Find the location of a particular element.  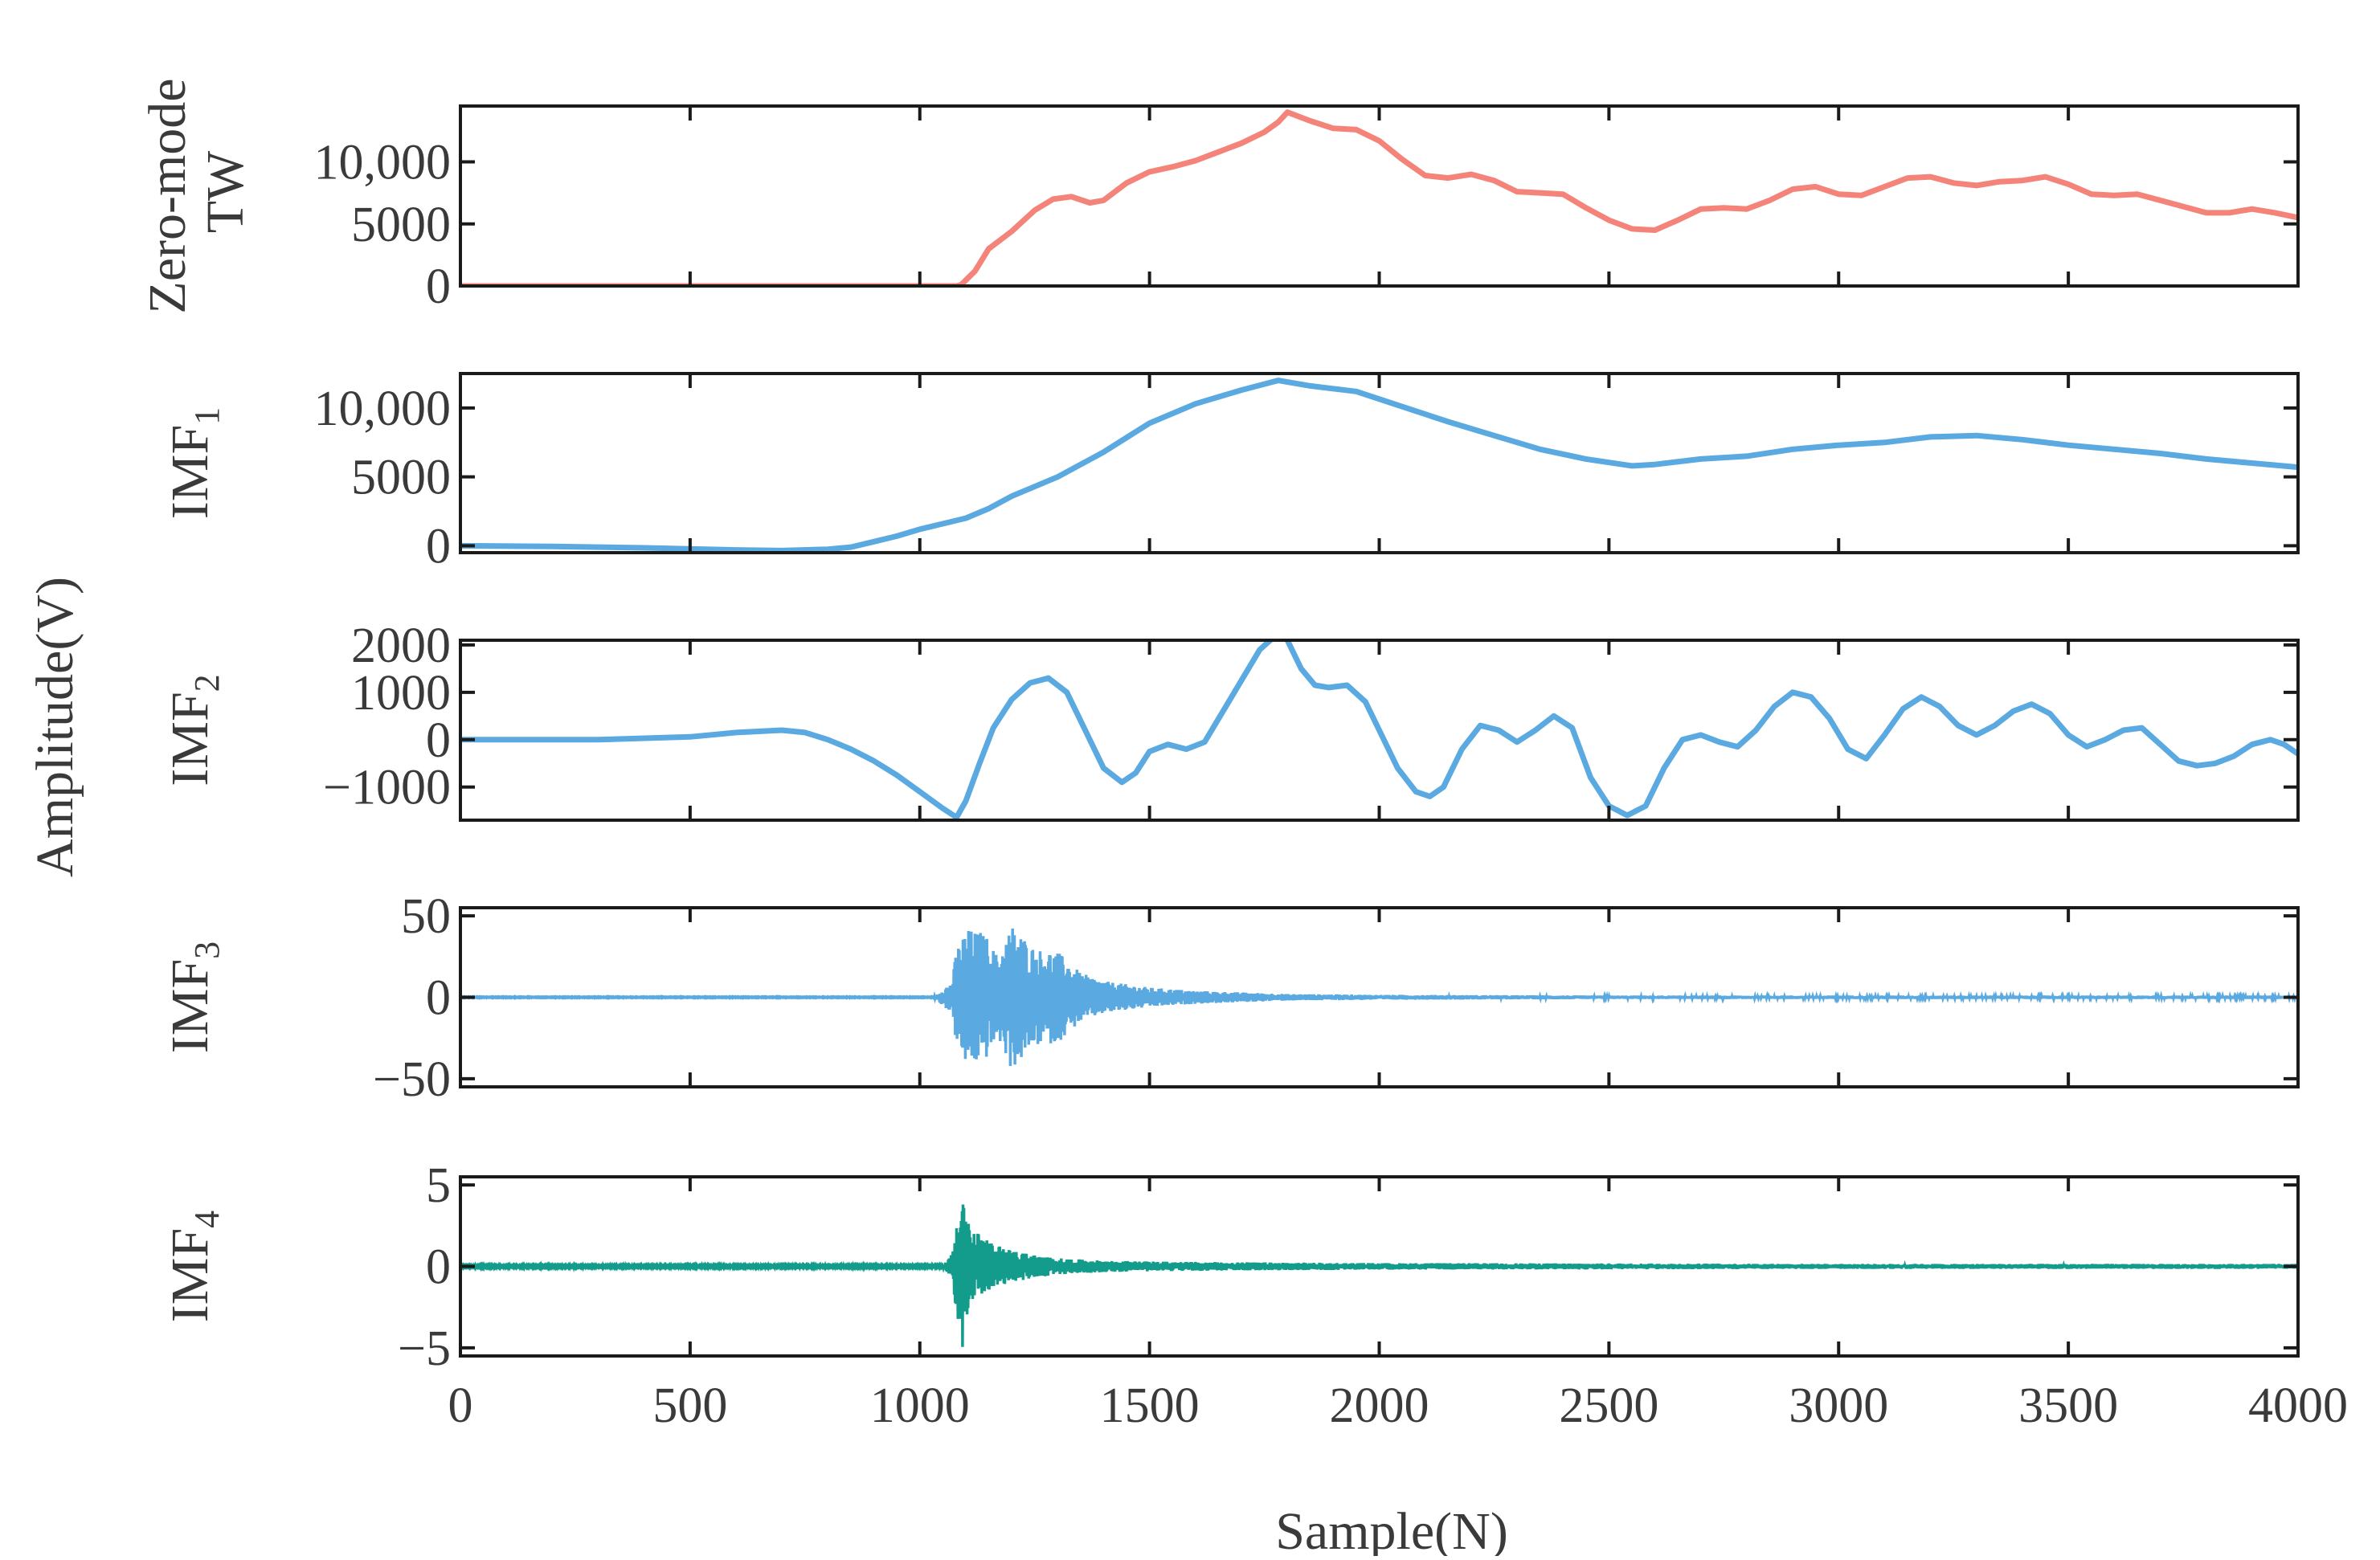

y-tick-label: −5 is located at coordinates (425, 1349).